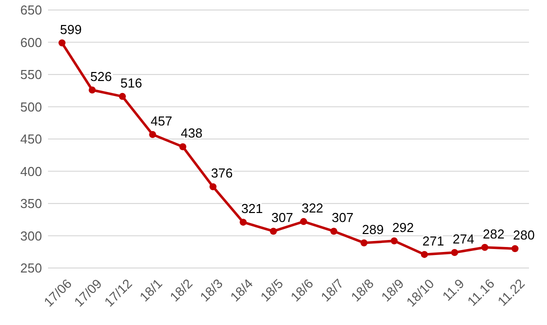 The image size is (547, 325). I want to click on y-tick-label: 350, so click(31, 204).